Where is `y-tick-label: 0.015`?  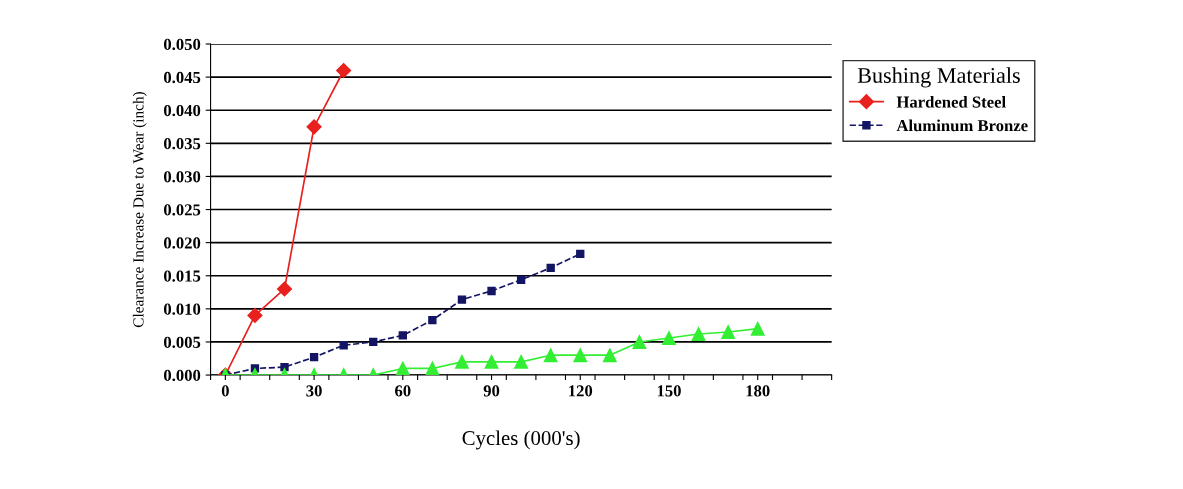
y-tick-label: 0.015 is located at coordinates (182, 276).